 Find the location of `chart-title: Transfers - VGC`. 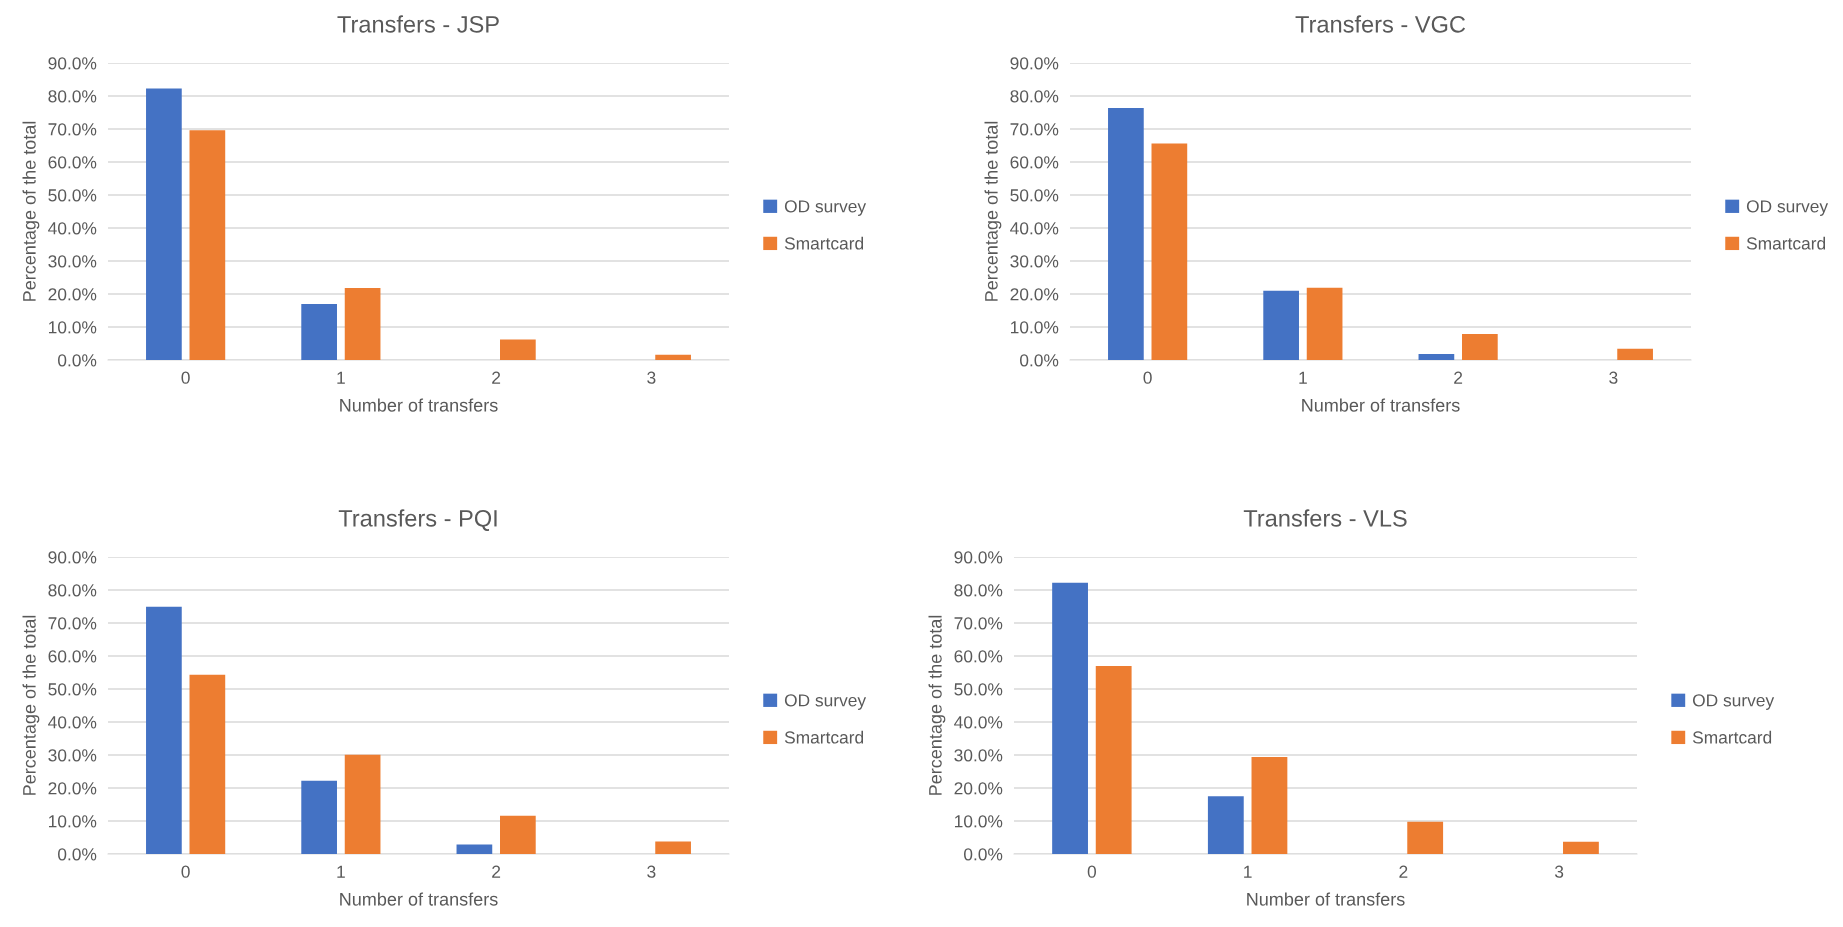

chart-title: Transfers - VGC is located at coordinates (1380, 24).